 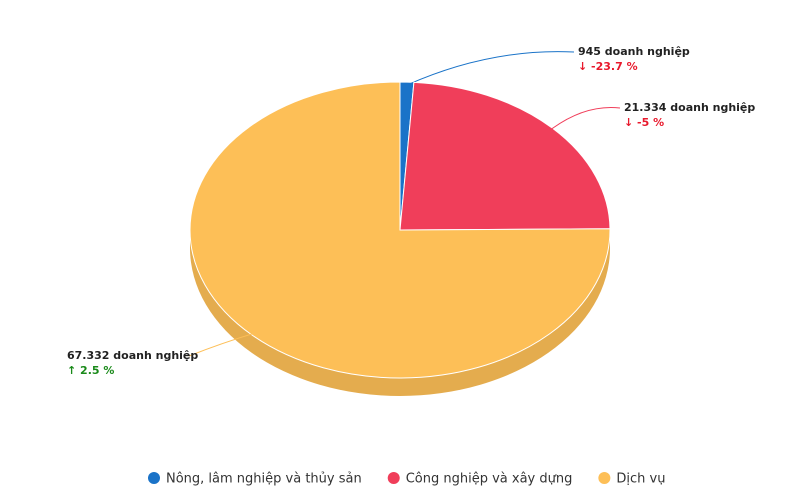 I want to click on legend-label: Dịch vụ, so click(x=640, y=479).